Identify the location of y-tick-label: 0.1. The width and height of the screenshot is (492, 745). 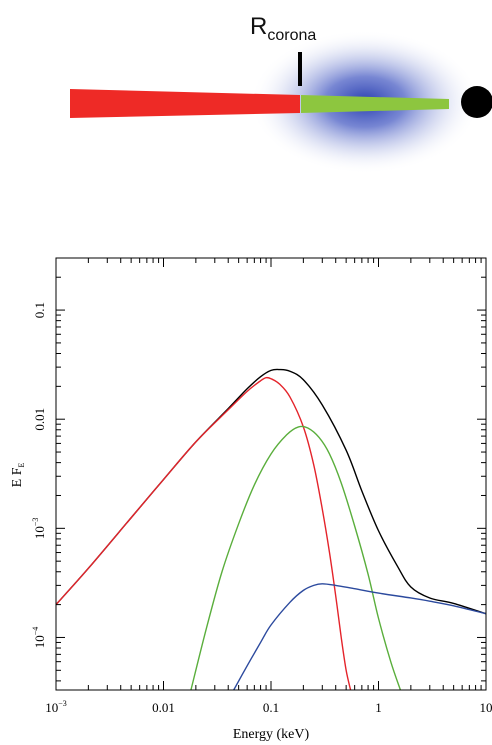
(39, 310).